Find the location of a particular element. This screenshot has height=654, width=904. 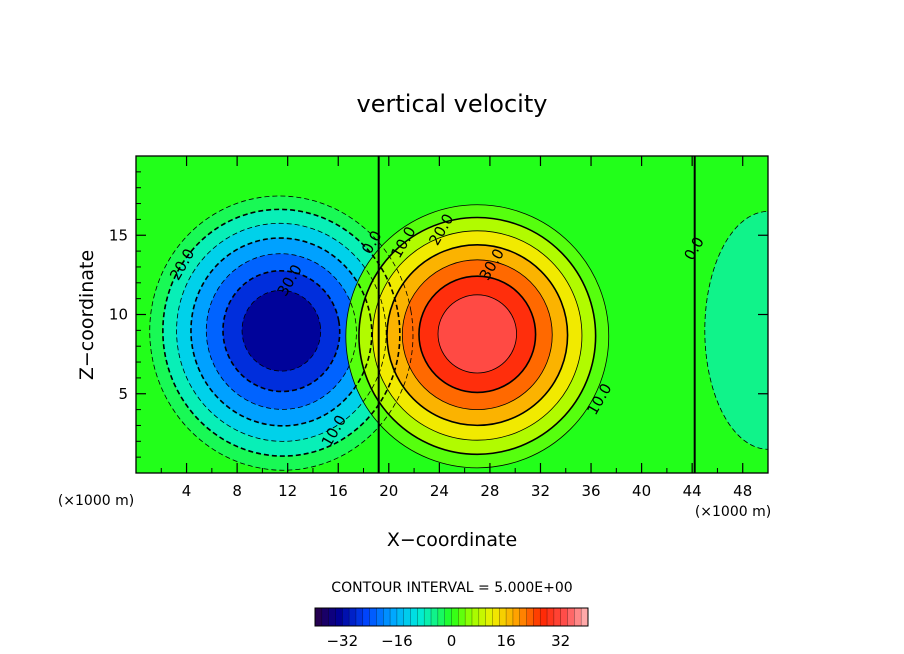

x-tick-label: 28 is located at coordinates (489, 491).